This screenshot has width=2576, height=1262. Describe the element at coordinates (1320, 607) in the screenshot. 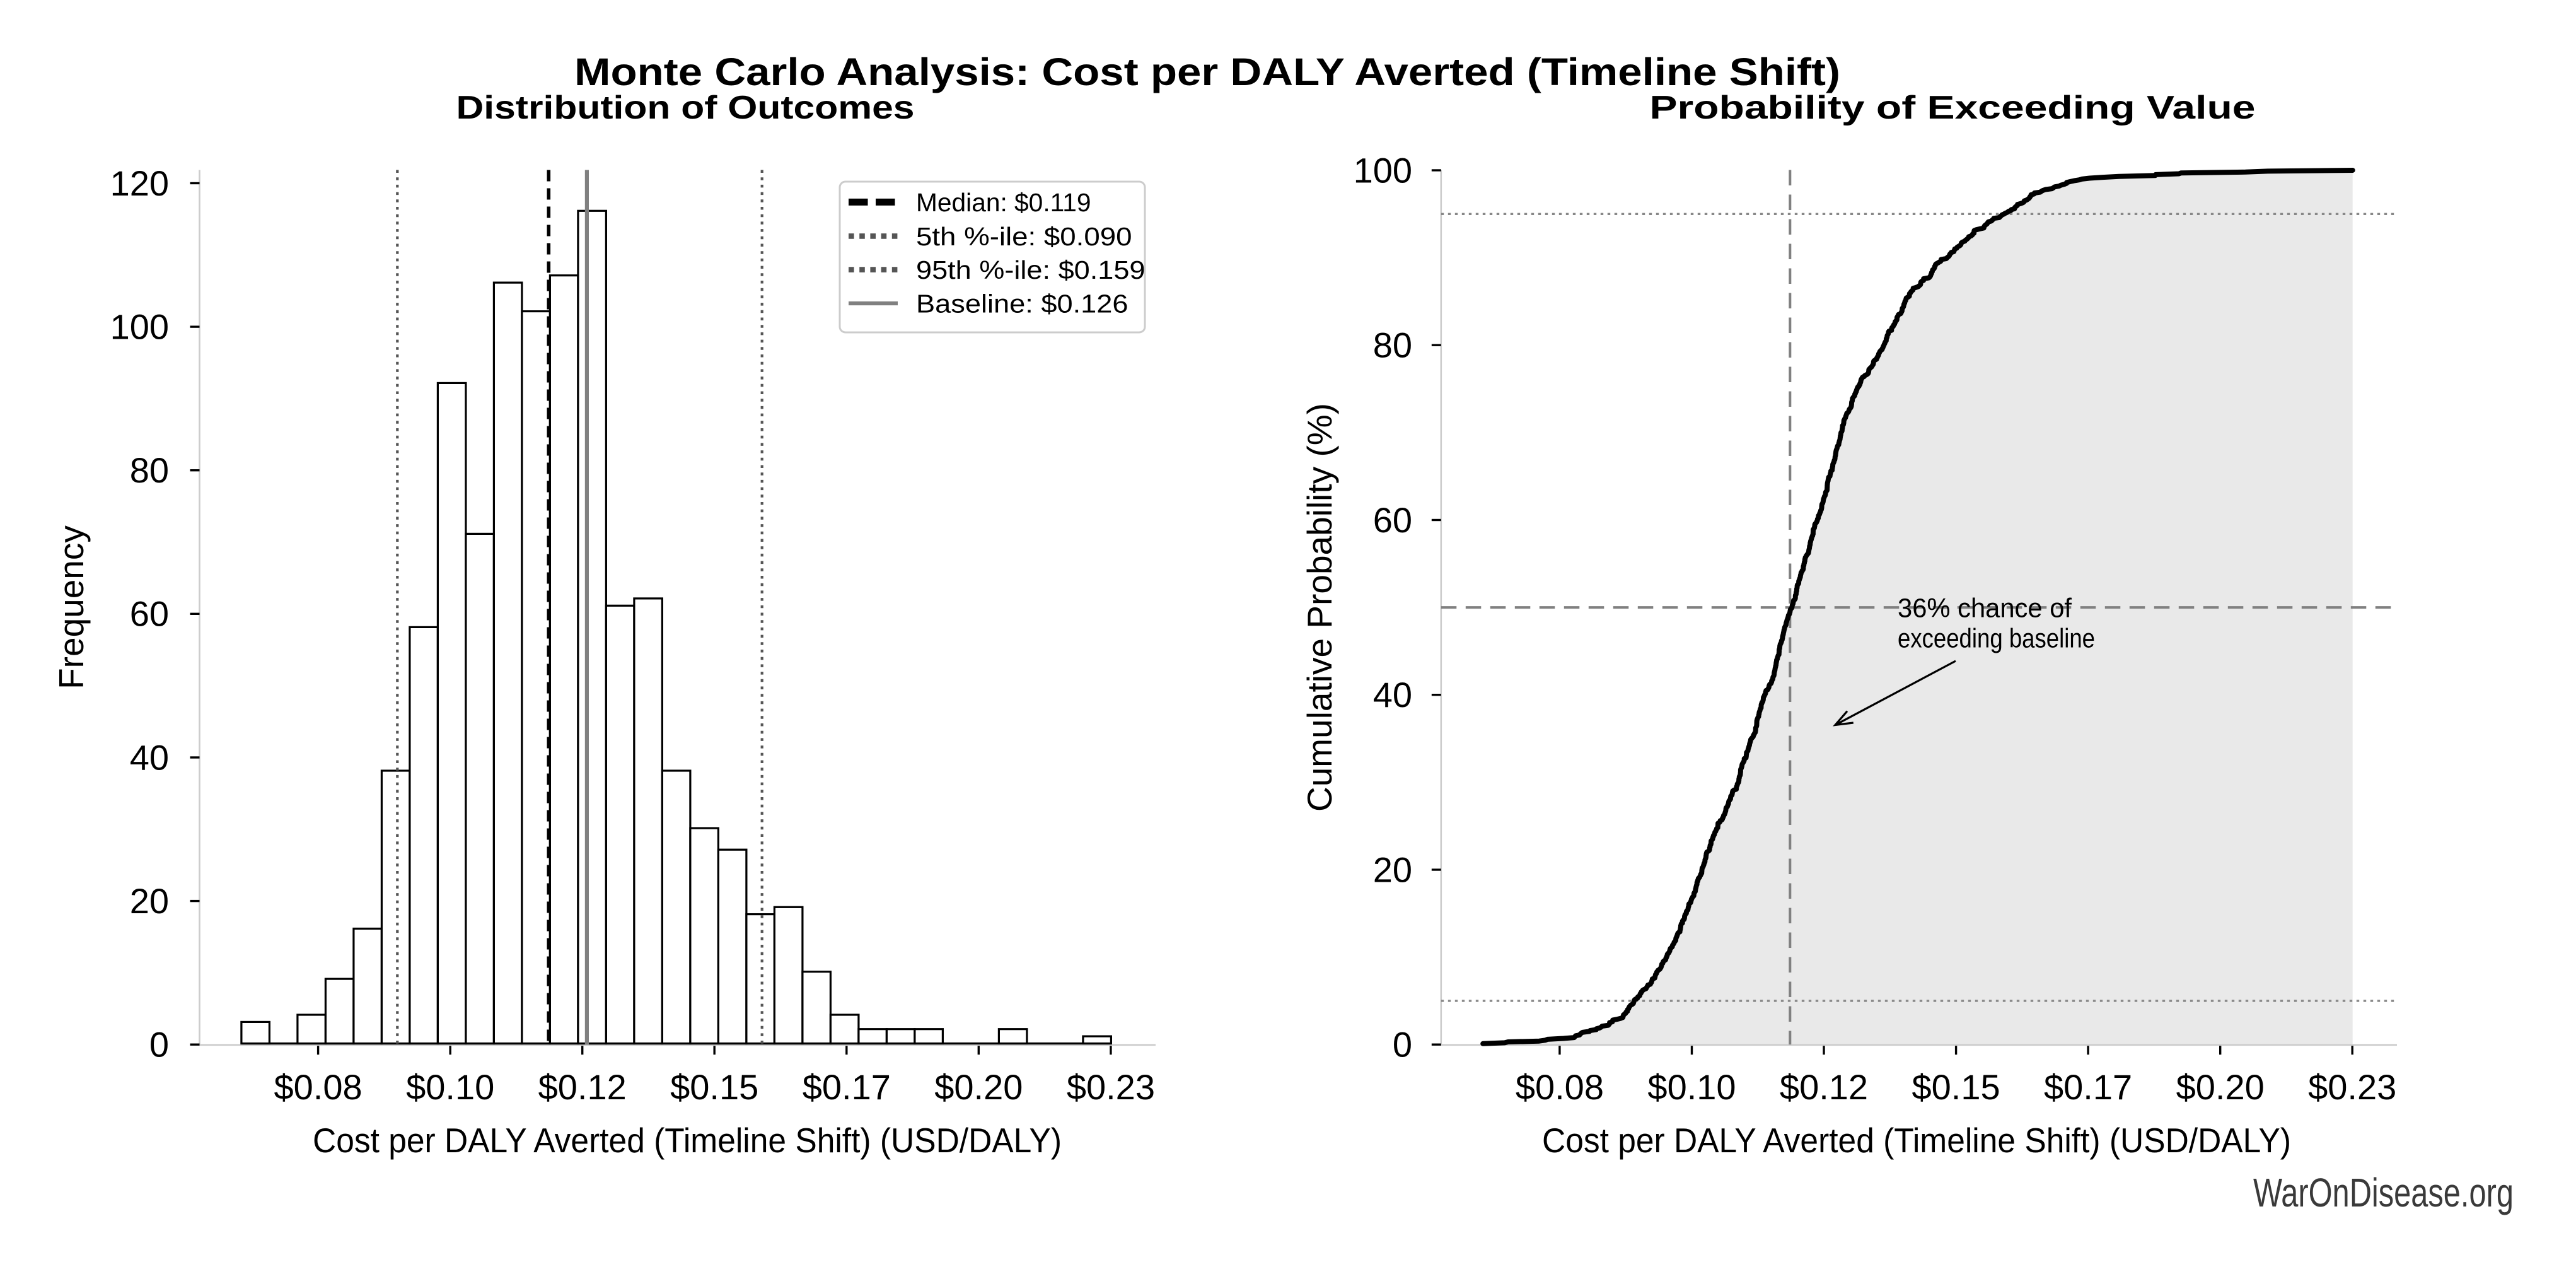

I see `svg-text: Cumulative Probability (%)` at that location.